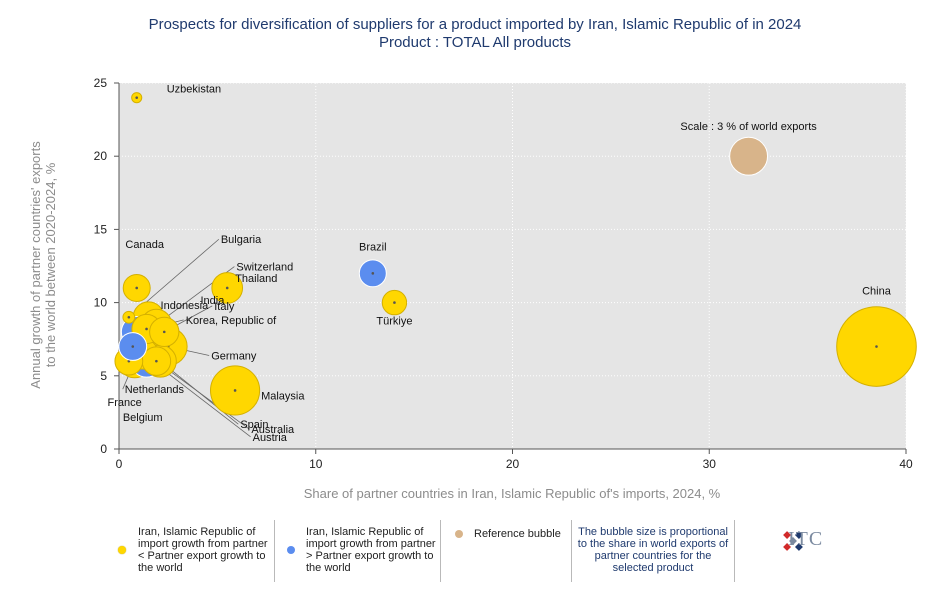 This screenshot has width=950, height=600. I want to click on reference-bubble, so click(749, 156).